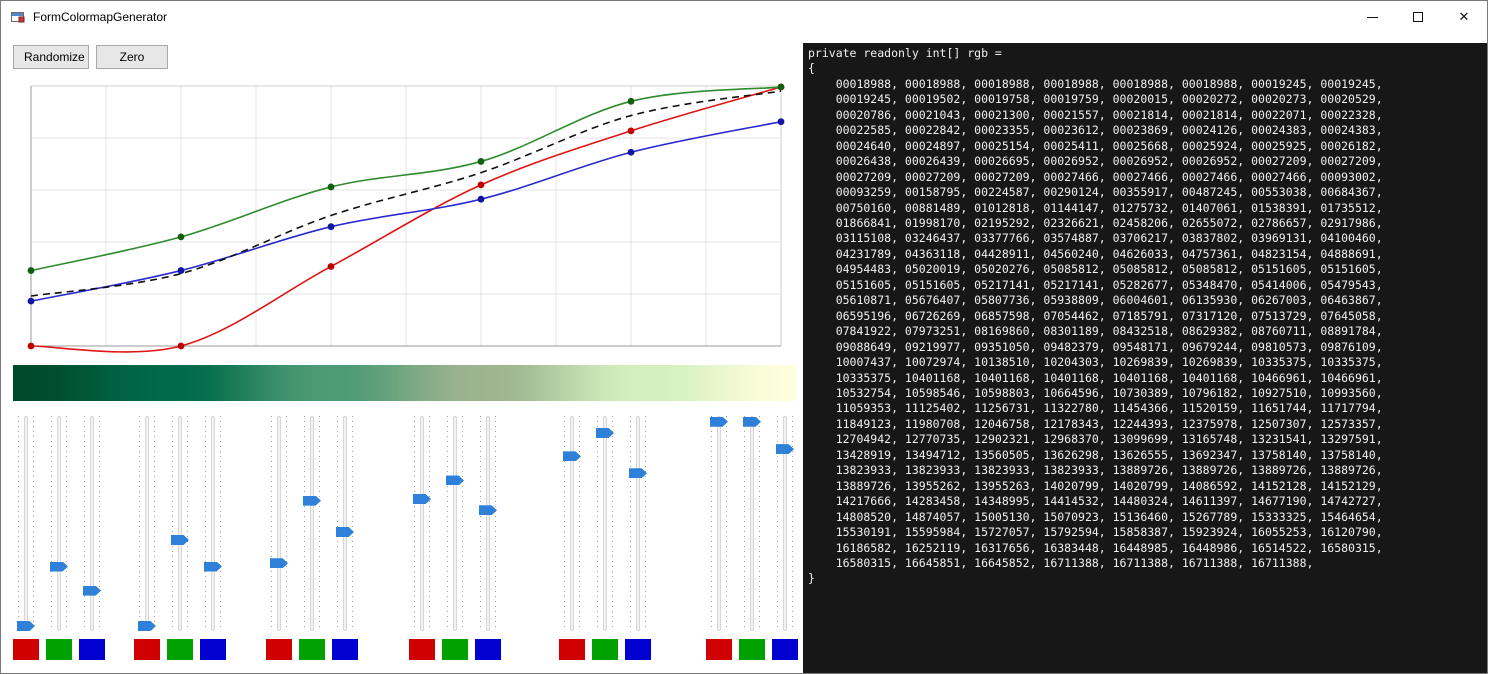 The image size is (1488, 674). I want to click on app-icon, so click(18, 17).